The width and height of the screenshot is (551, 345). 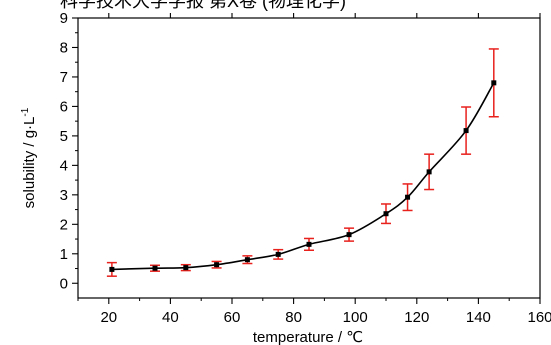 What do you see at coordinates (64, 106) in the screenshot?
I see `y-tick-label: 6` at bounding box center [64, 106].